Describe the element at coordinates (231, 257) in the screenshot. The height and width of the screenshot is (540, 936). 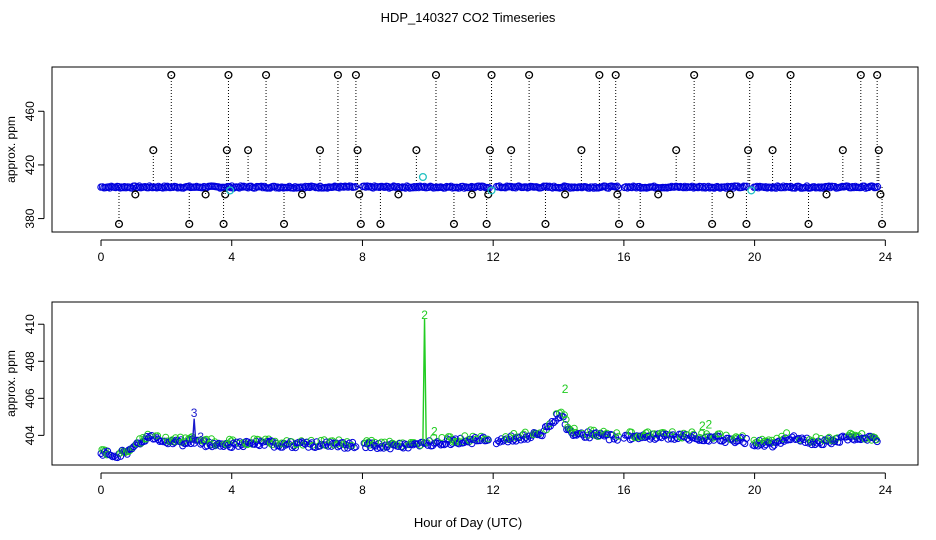
I see `x-tick-label: 4` at that location.